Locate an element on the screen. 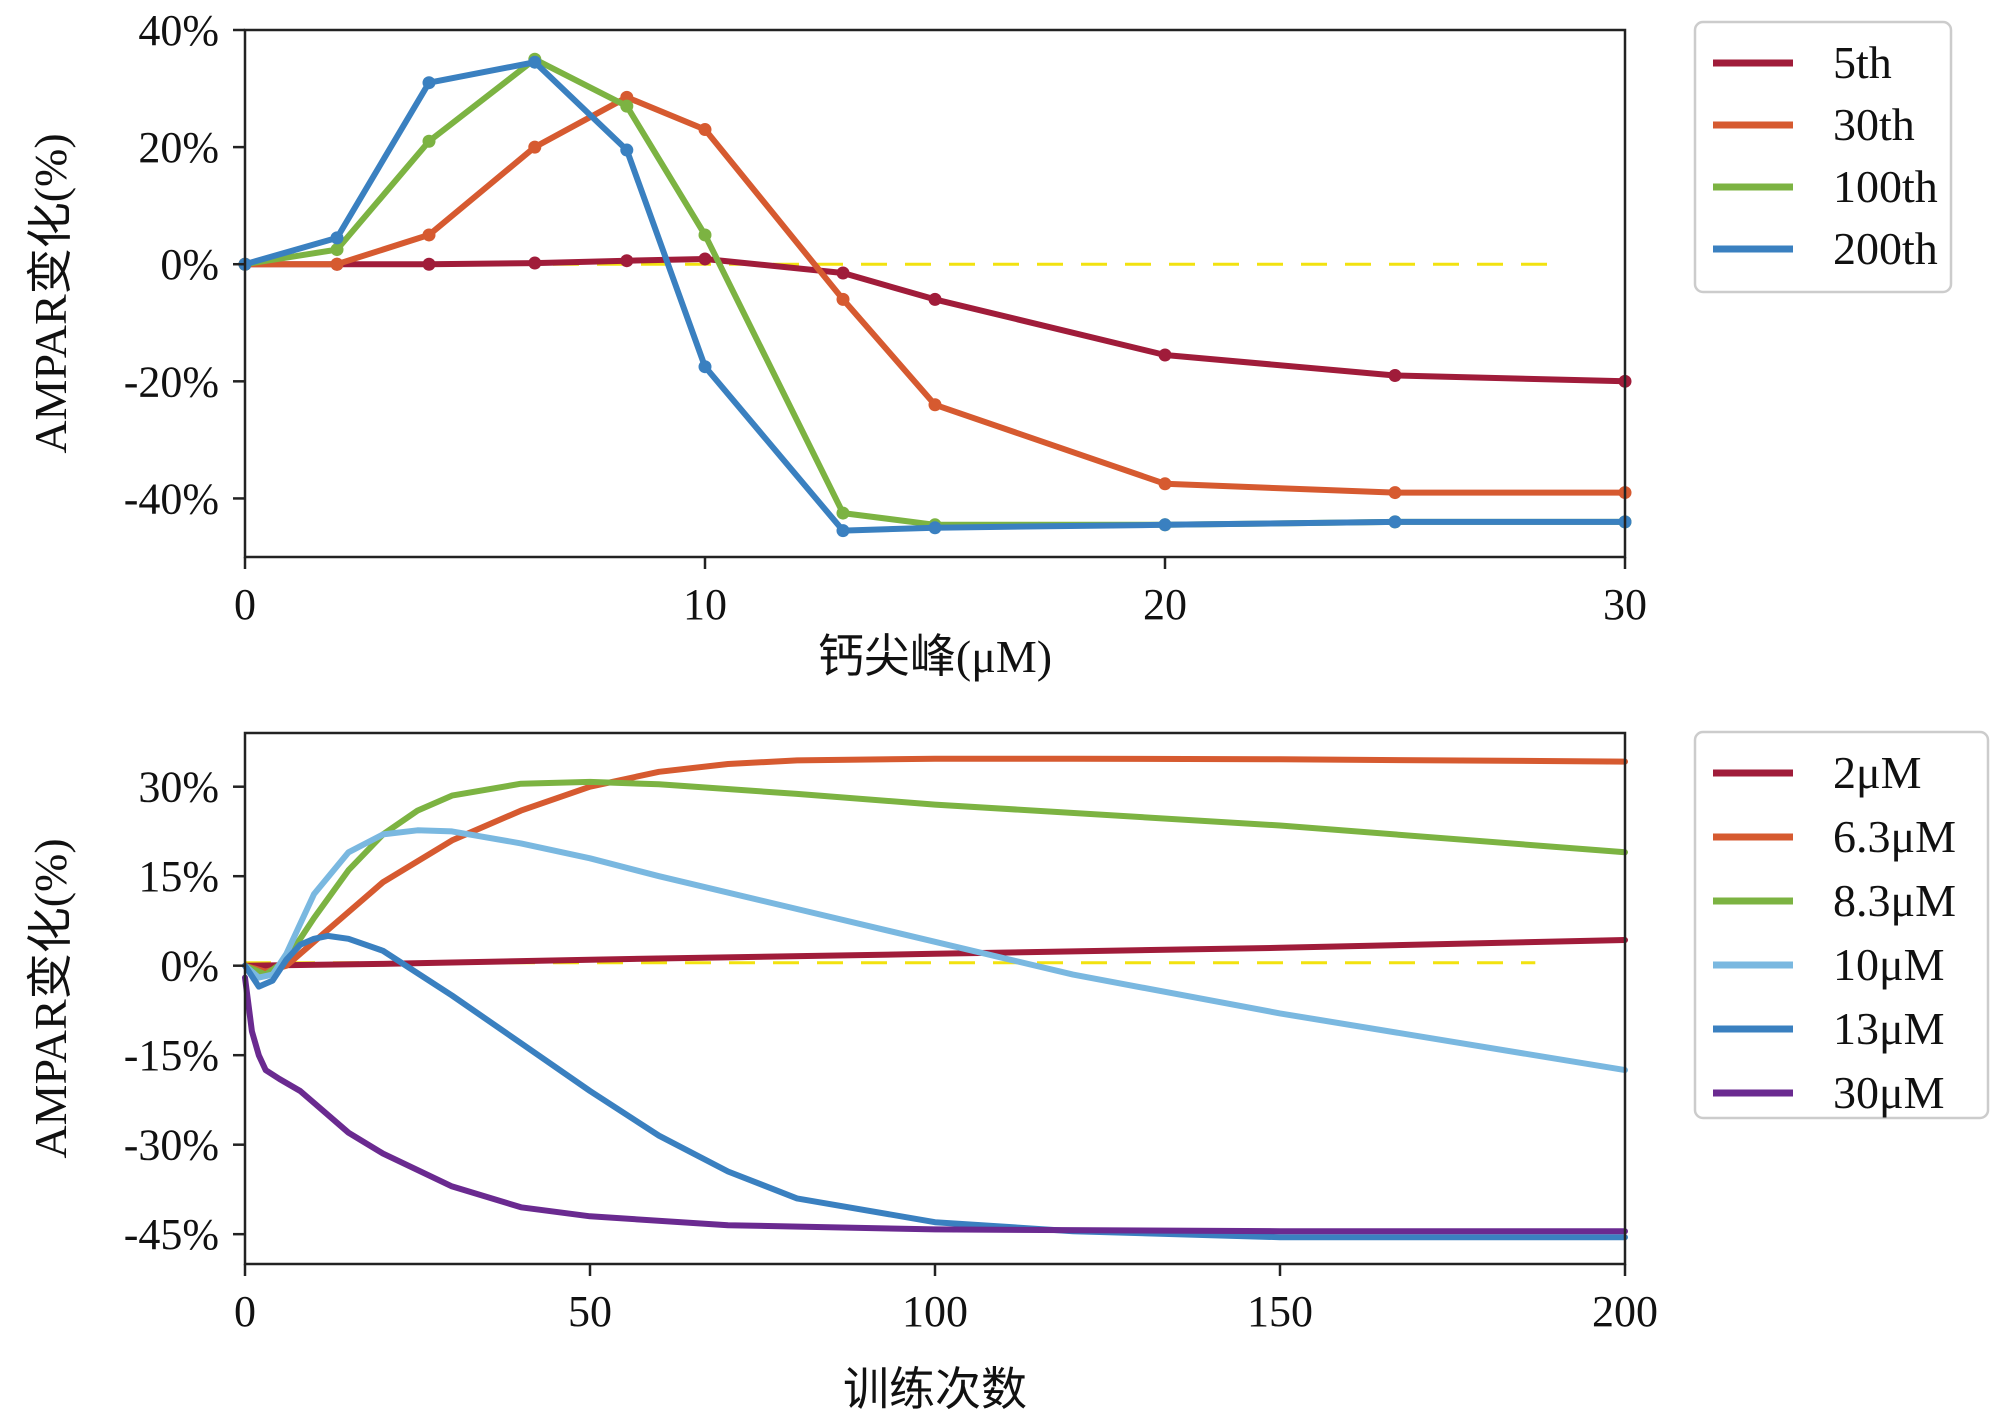 This screenshot has width=2000, height=1425. legend: 2μM 6.3μM 8.3μM 10μM 13μM 30μM is located at coordinates (1841, 925).